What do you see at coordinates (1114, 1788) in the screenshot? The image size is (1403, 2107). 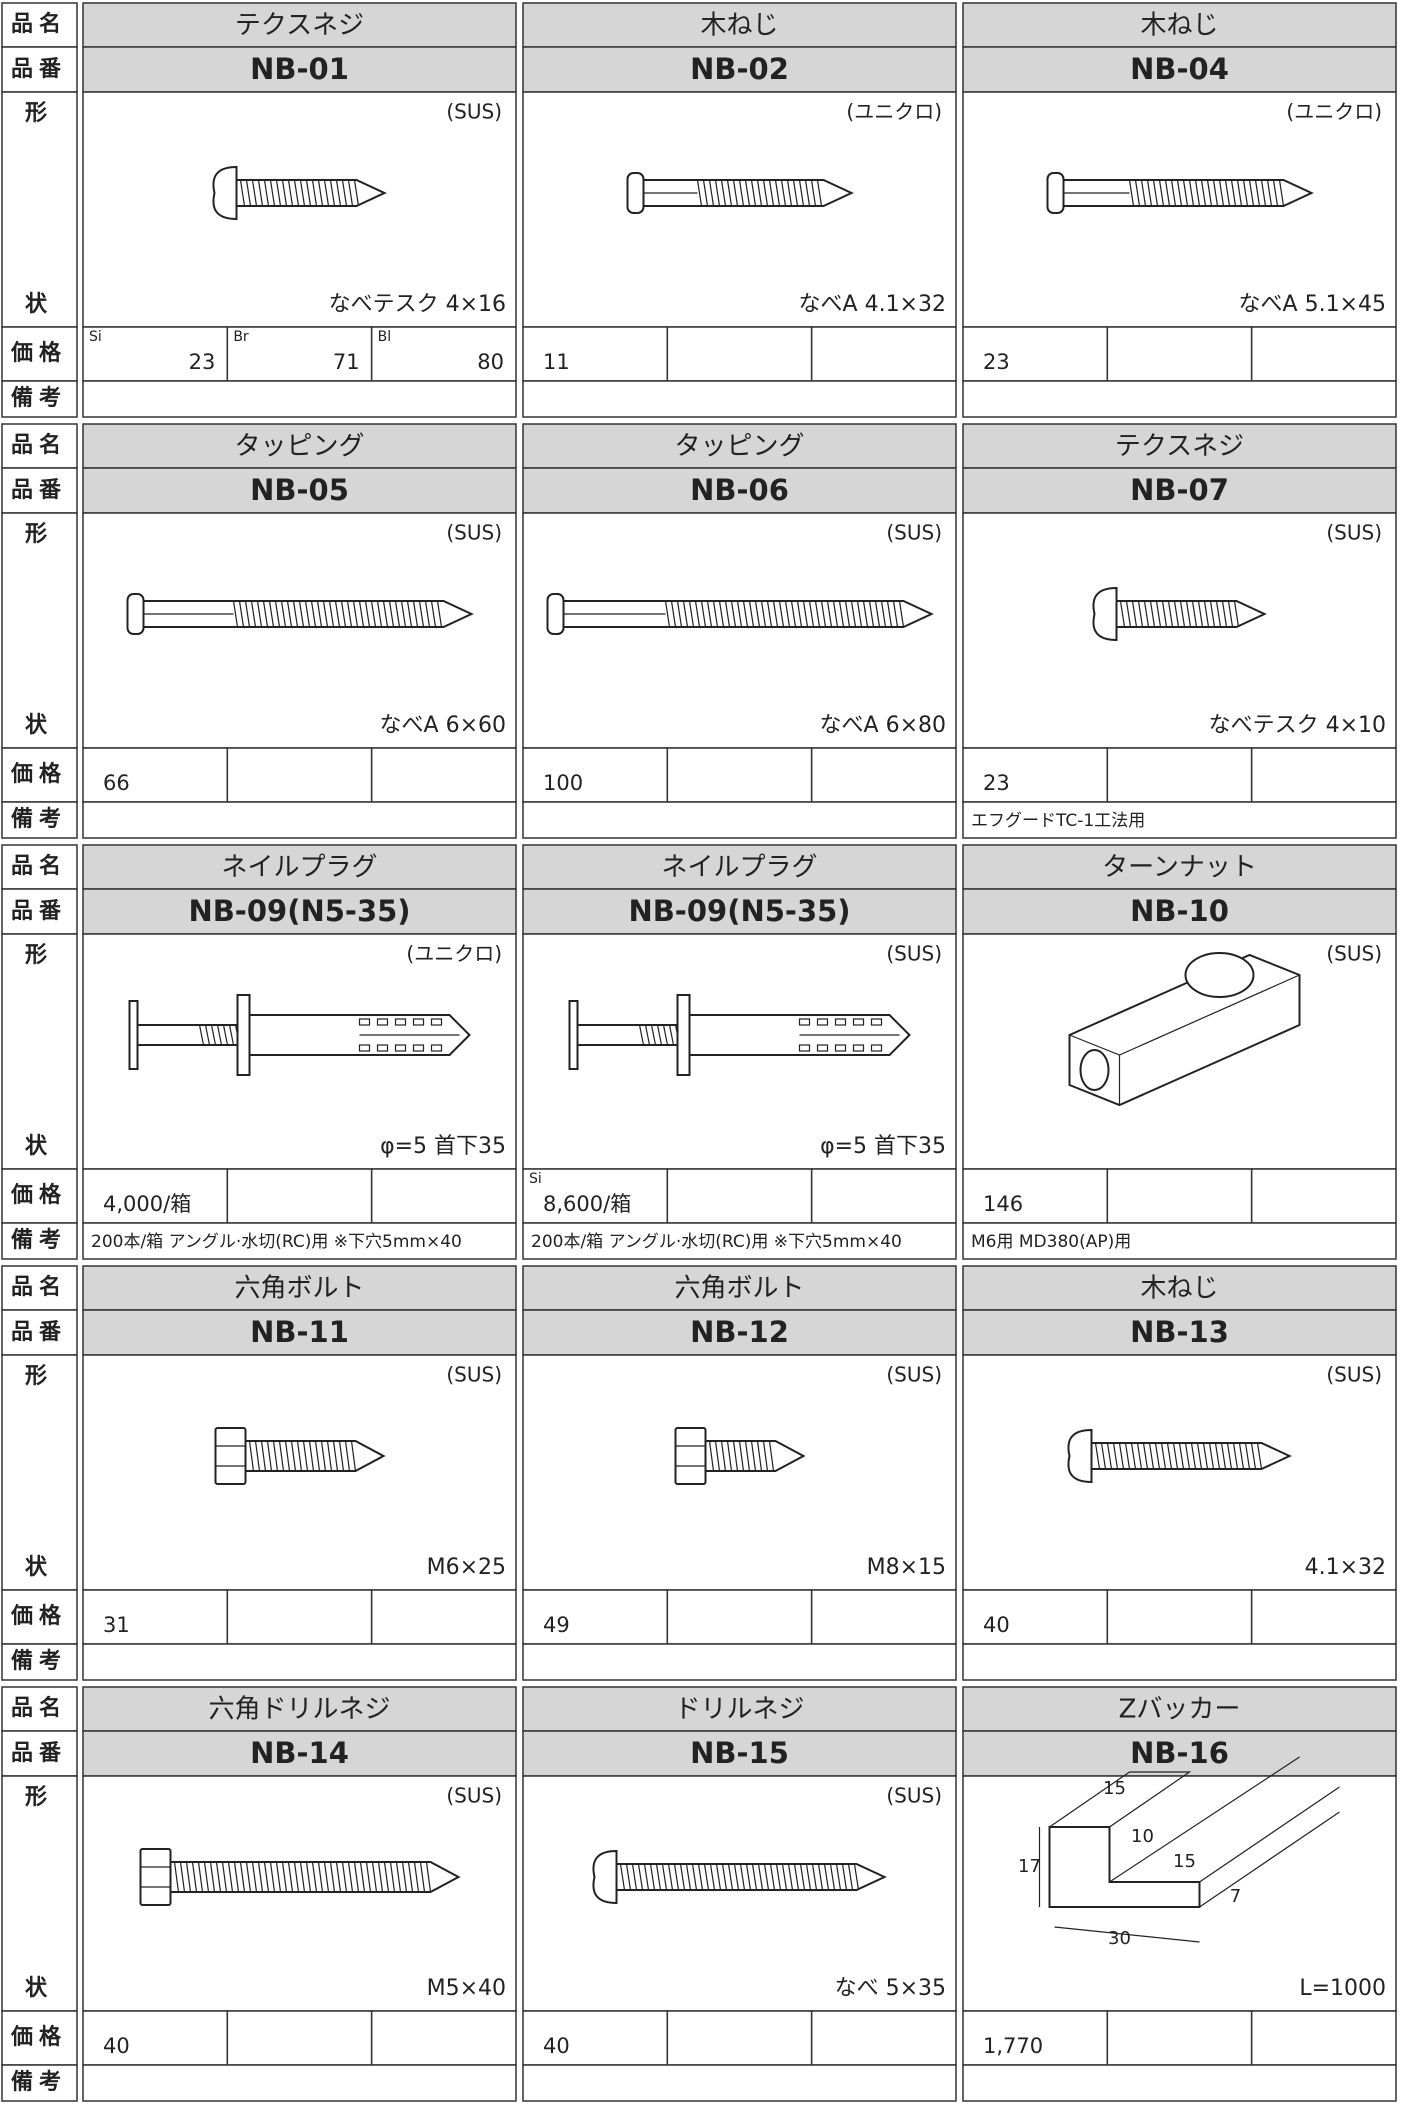 I see `dimension: 15` at bounding box center [1114, 1788].